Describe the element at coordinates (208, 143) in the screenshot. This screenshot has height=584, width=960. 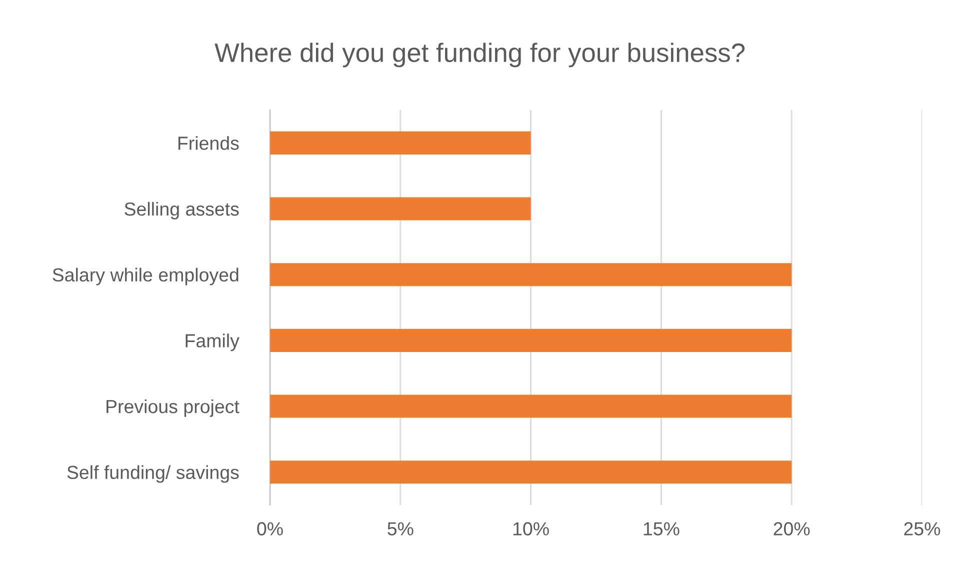
I see `y-tick-label: Friends` at that location.